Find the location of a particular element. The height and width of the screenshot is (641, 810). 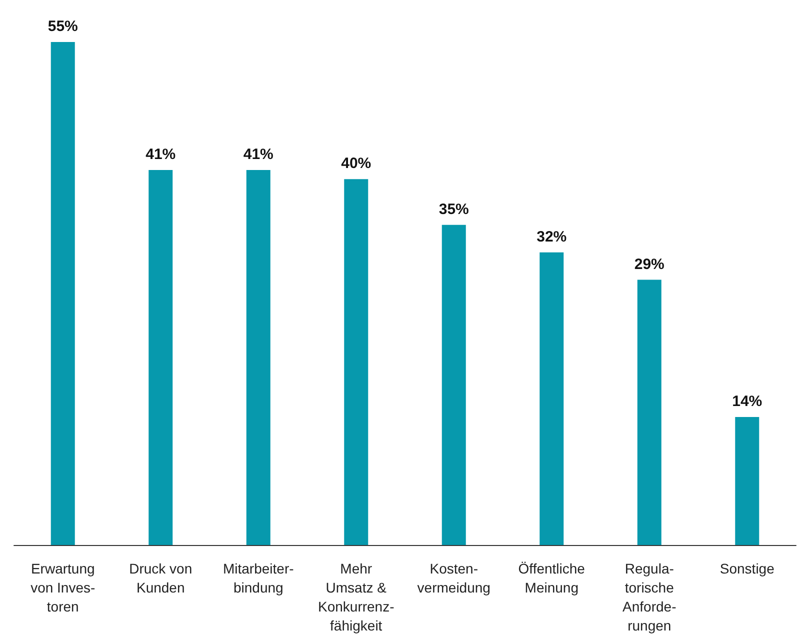

x-tick-label: Regula- torische Anforde- rungen is located at coordinates (649, 597).